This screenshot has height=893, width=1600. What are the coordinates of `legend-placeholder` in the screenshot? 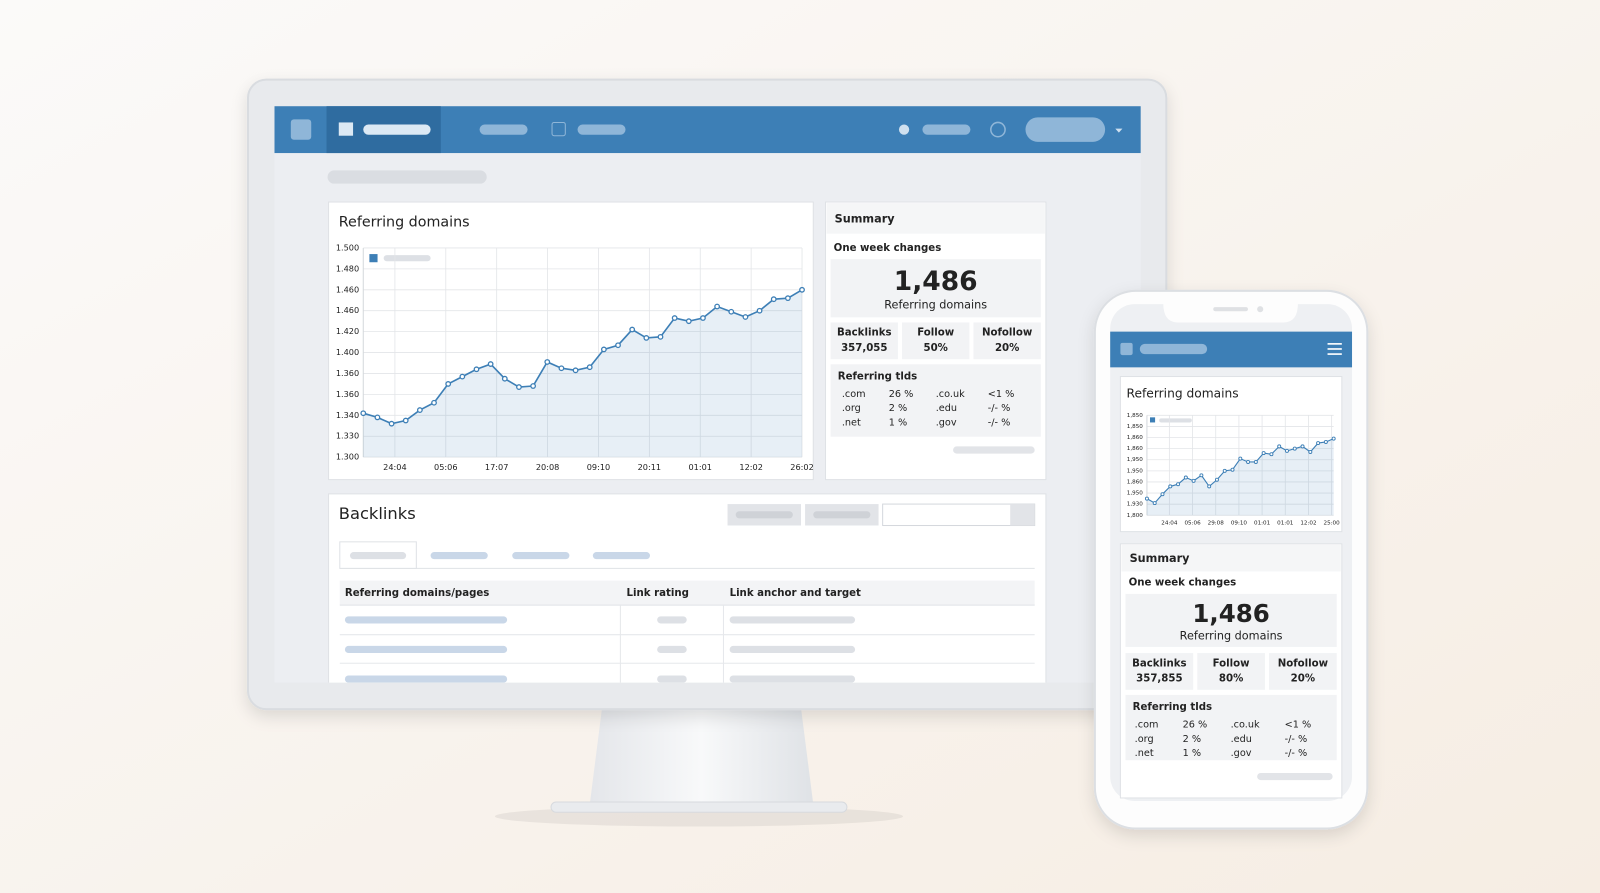 It's located at (1175, 420).